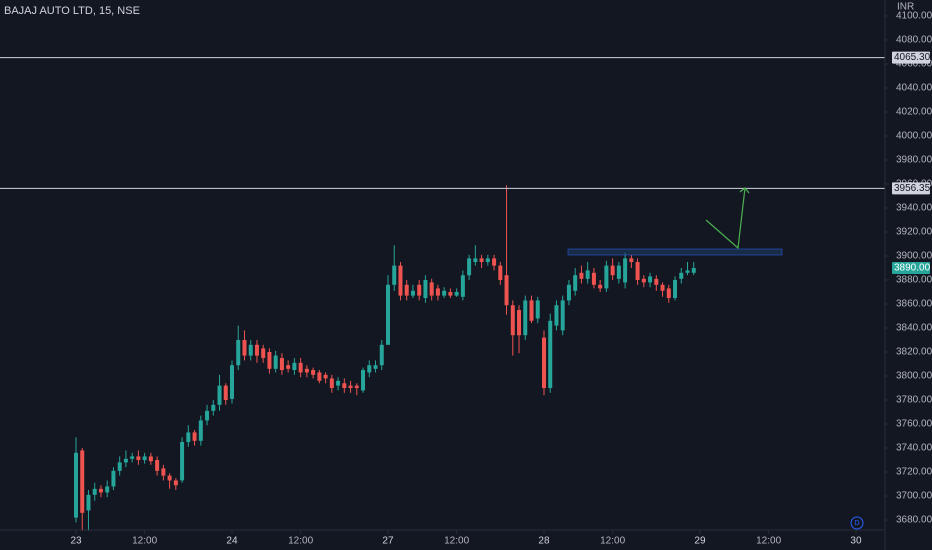 This screenshot has height=550, width=932. Describe the element at coordinates (914, 376) in the screenshot. I see `y-tick-label: 3800.00` at that location.